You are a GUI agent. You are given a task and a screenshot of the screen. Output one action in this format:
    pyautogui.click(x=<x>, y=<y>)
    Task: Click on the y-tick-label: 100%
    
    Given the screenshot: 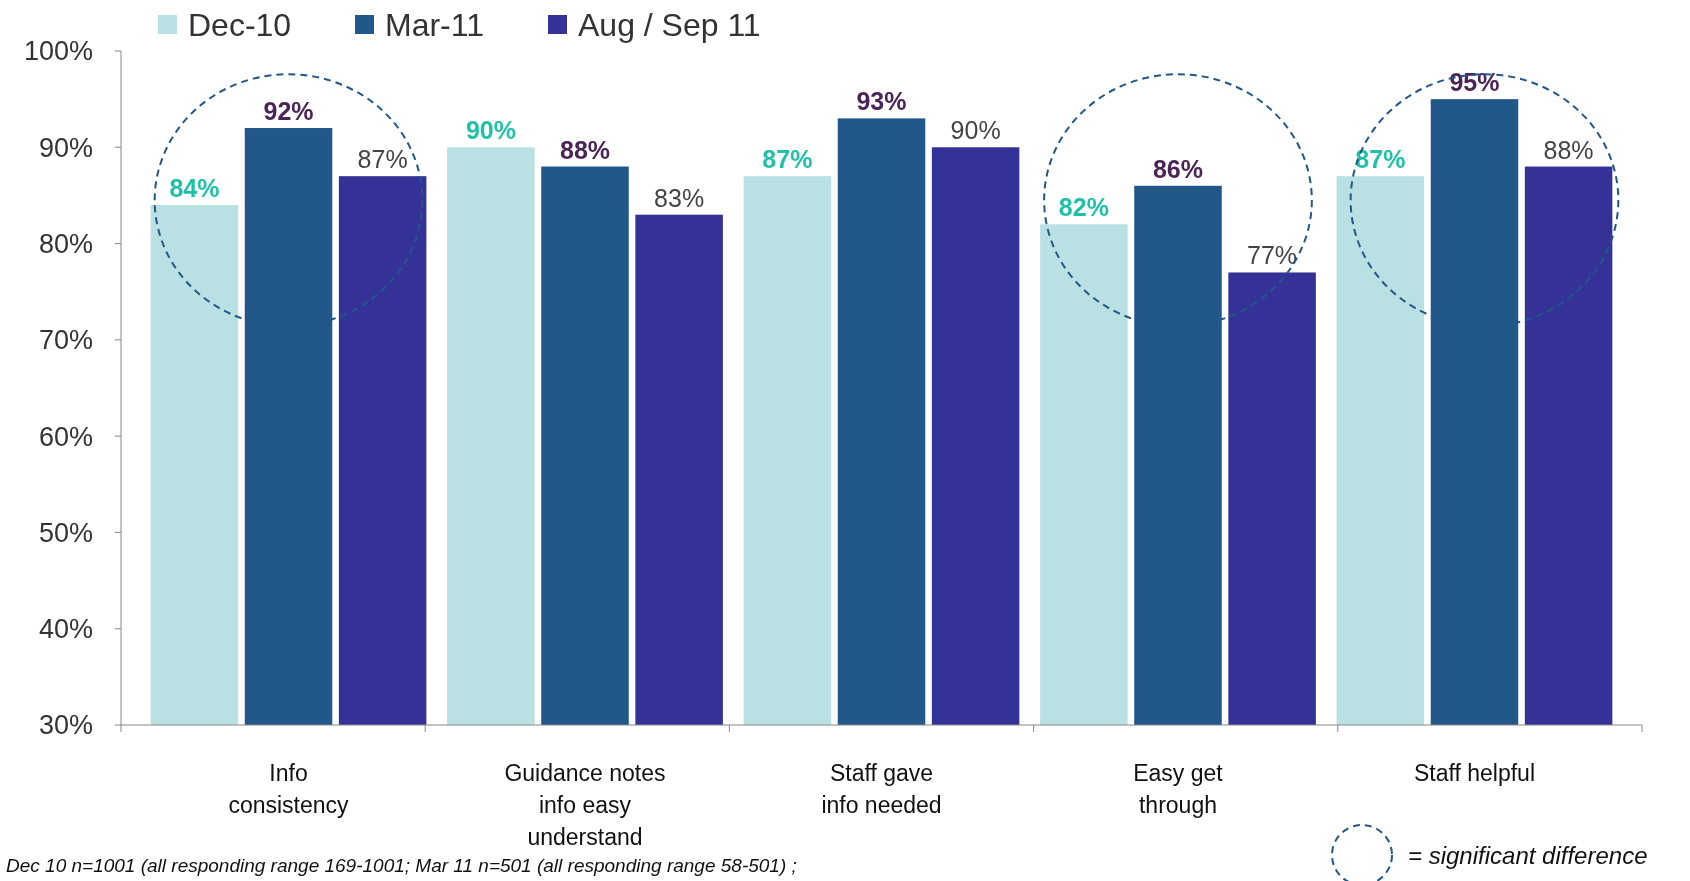 What is the action you would take?
    pyautogui.click(x=58, y=51)
    